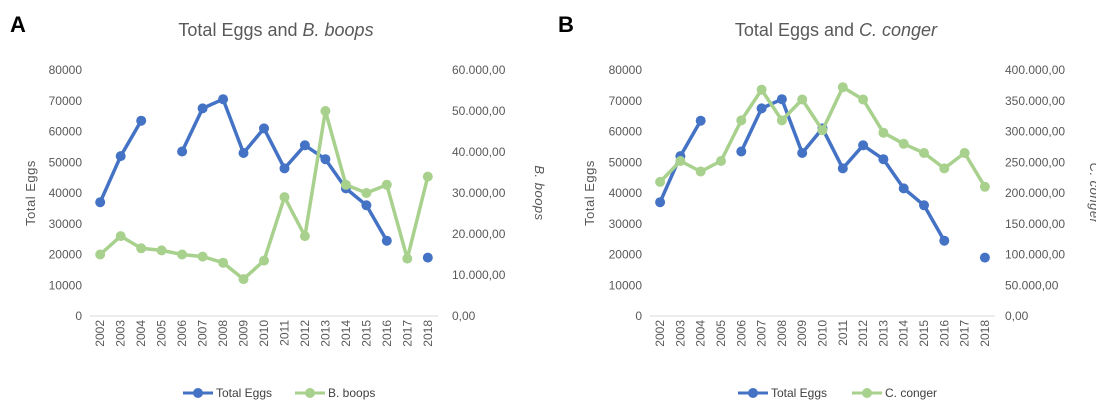 The image size is (1096, 406). Describe the element at coordinates (264, 178) in the screenshot. I see `series-line-total-eggs` at that location.